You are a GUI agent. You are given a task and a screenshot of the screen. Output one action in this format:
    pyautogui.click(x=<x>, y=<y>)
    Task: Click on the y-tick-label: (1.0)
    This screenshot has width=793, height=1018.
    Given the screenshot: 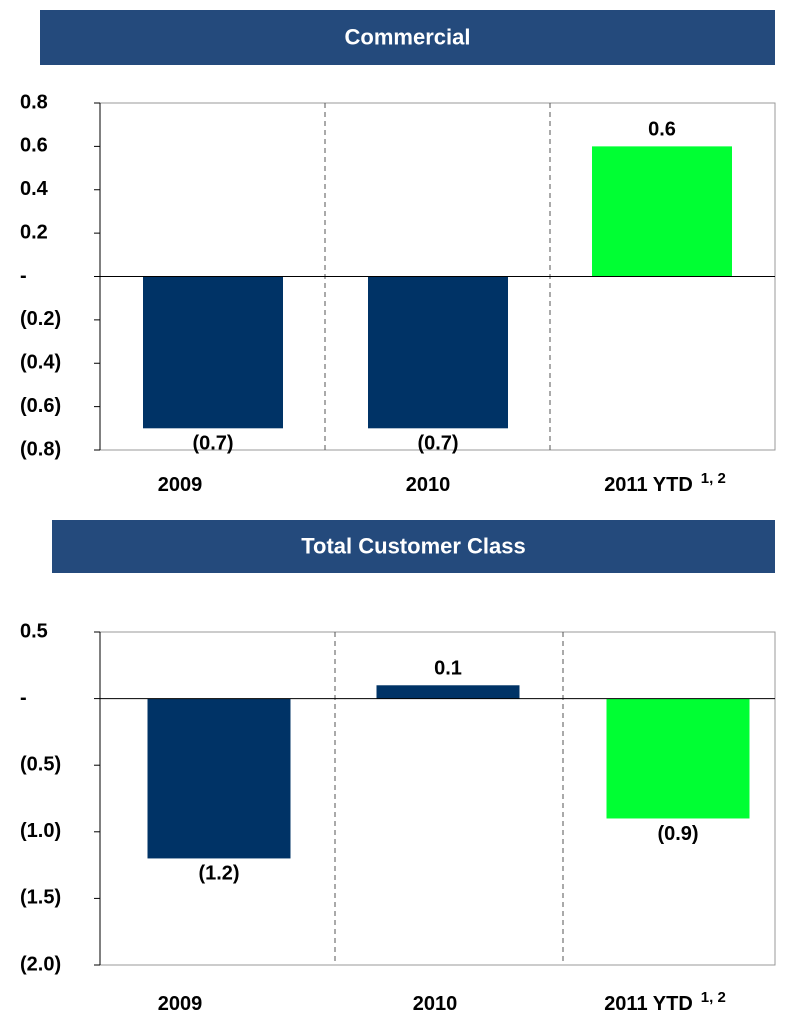 What is the action you would take?
    pyautogui.click(x=40, y=831)
    